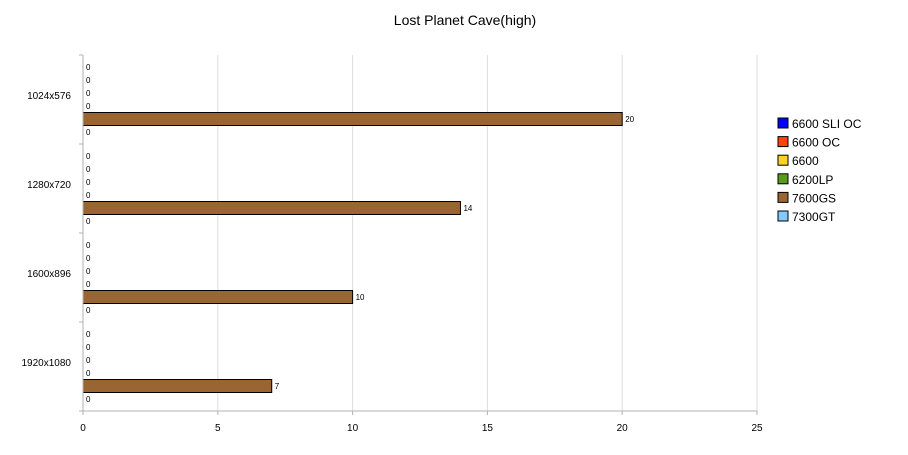 The height and width of the screenshot is (455, 908). Describe the element at coordinates (812, 180) in the screenshot. I see `legend-label: 6200LP` at that location.